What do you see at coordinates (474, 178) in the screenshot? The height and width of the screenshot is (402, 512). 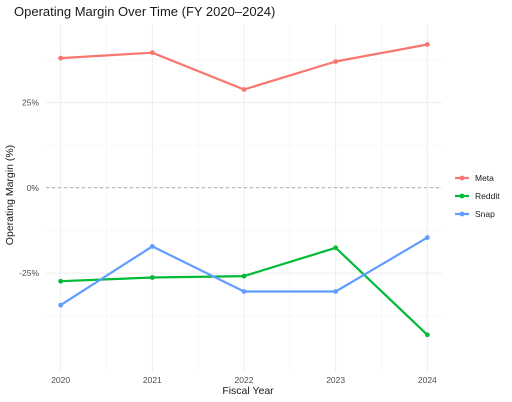 I see `legend-item-meta: Meta` at bounding box center [474, 178].